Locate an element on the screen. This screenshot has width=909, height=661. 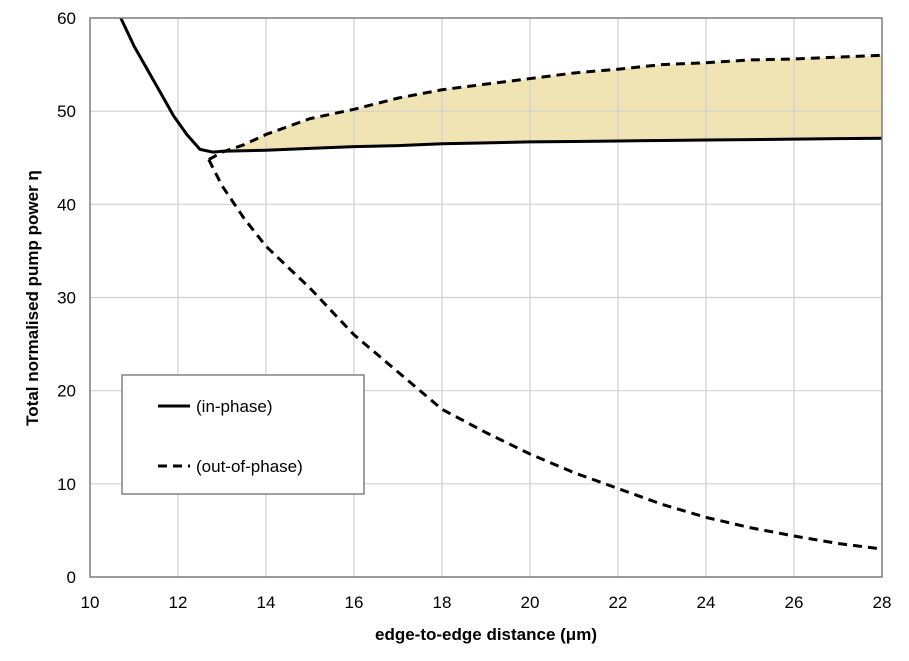
legend-label-in-phase: (in-phase) is located at coordinates (234, 406).